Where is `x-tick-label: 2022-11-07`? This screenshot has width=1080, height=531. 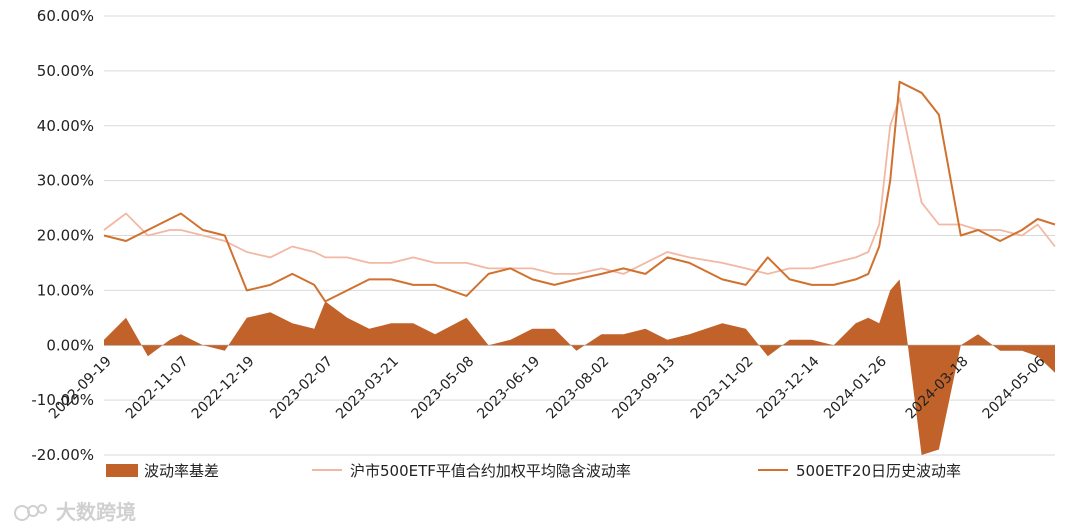
x-tick-label: 2022-11-07 is located at coordinates (157, 388).